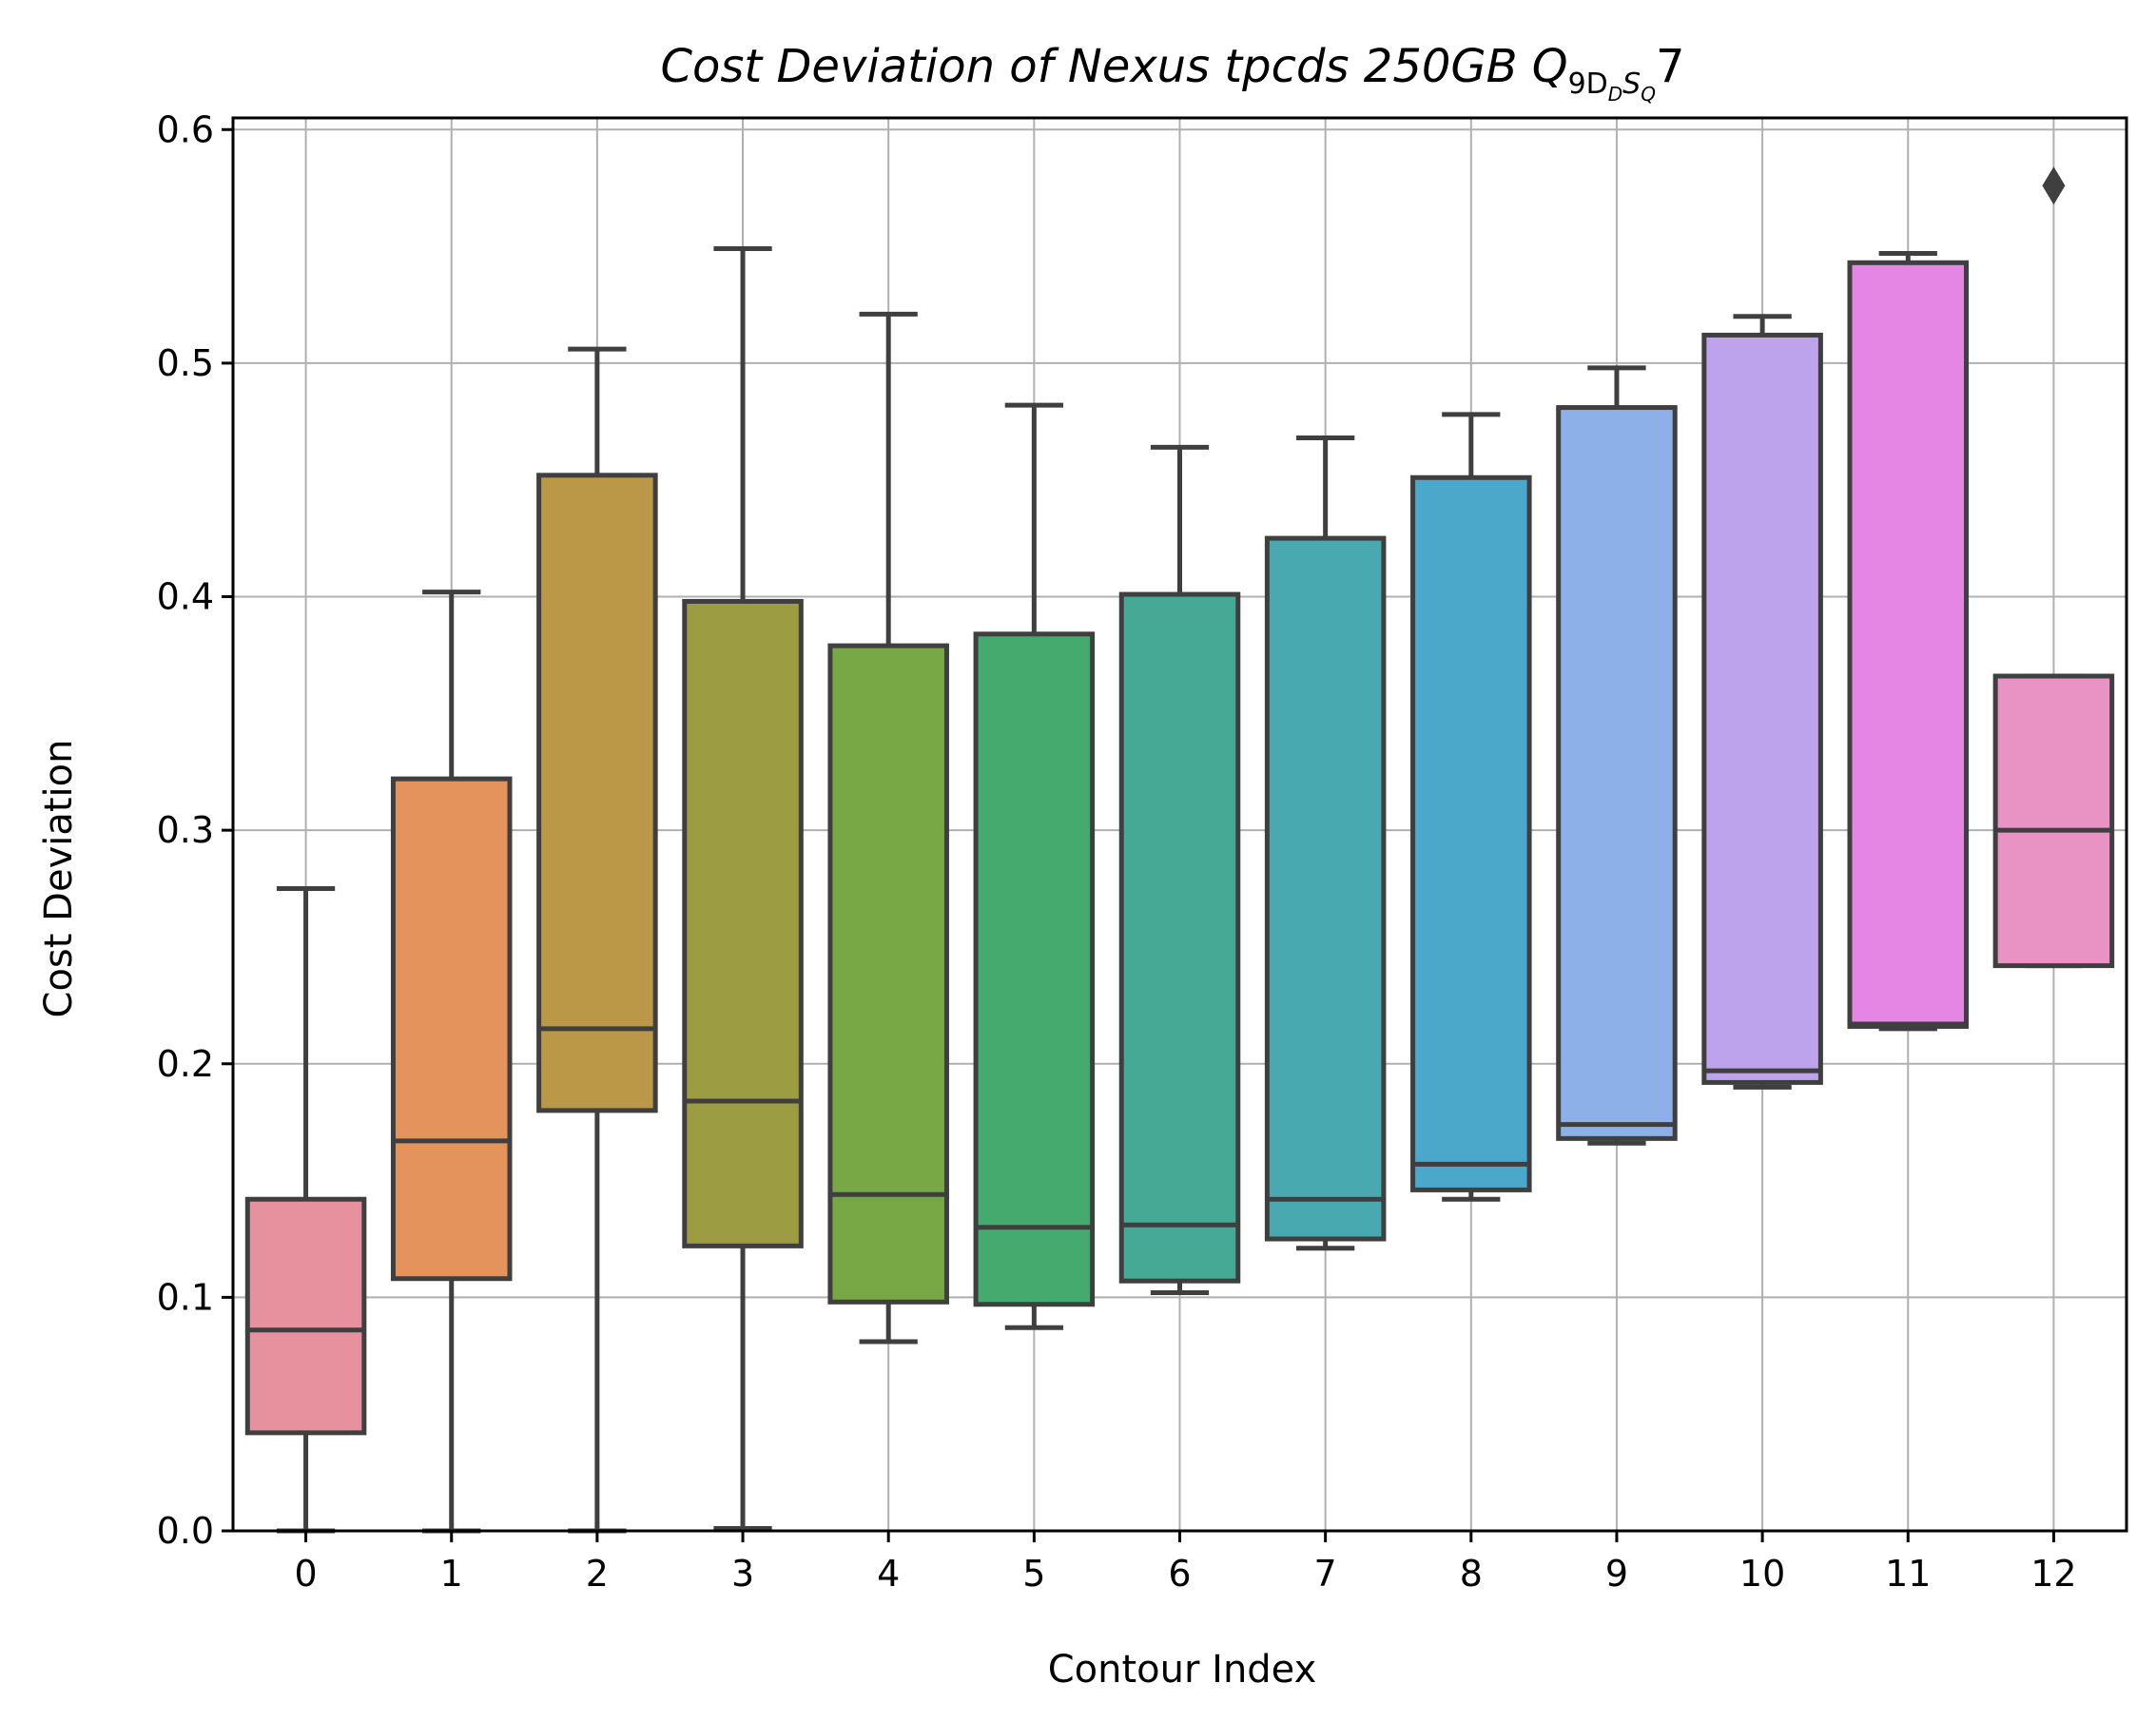  What do you see at coordinates (451, 1574) in the screenshot?
I see `x-tick-label: 1` at bounding box center [451, 1574].